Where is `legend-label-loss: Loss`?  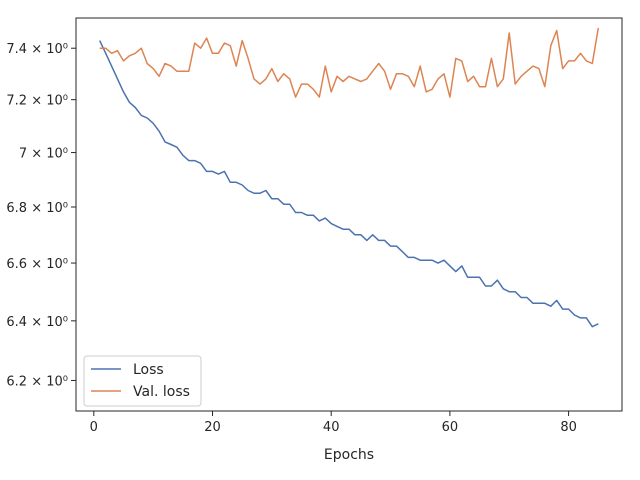
legend-label-loss: Loss is located at coordinates (148, 370).